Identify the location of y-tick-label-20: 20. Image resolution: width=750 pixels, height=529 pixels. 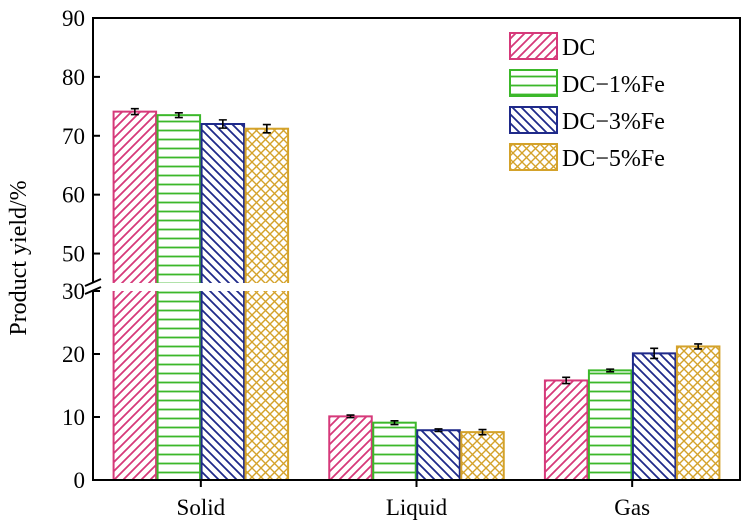
(73, 354).